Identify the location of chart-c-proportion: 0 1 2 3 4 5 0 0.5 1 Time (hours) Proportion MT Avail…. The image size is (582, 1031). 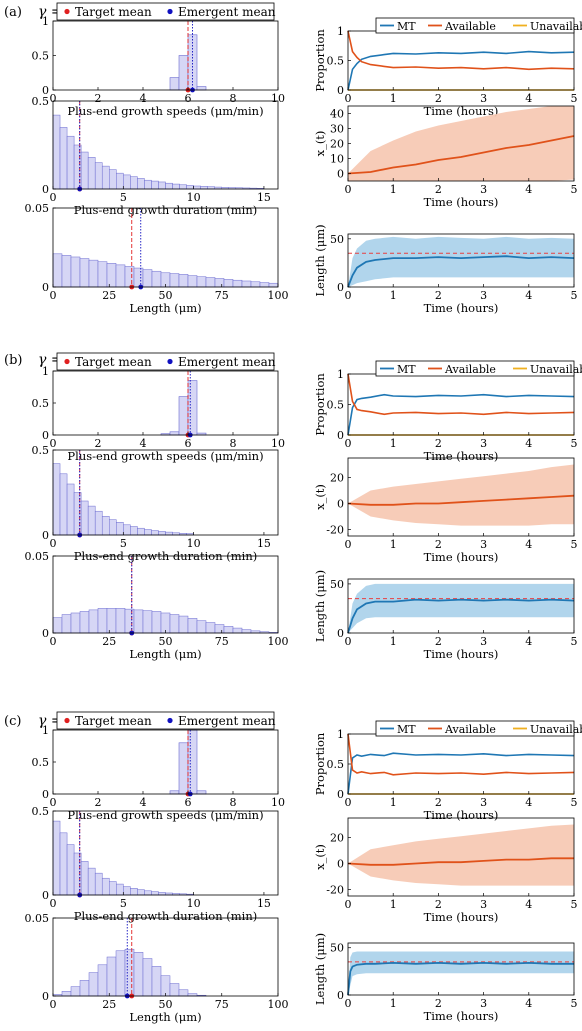
(447, 771).